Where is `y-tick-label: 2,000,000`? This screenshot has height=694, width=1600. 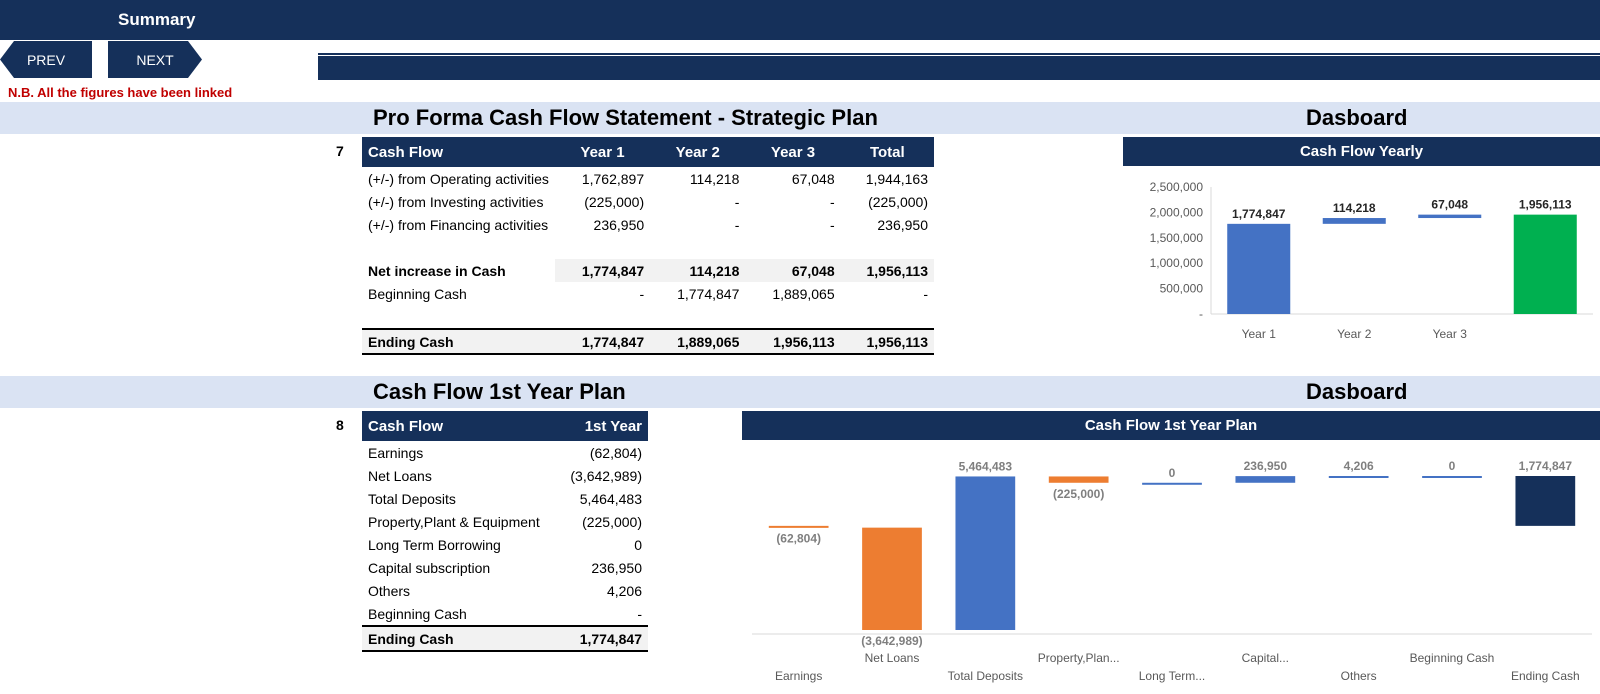
y-tick-label: 2,000,000 is located at coordinates (1177, 212).